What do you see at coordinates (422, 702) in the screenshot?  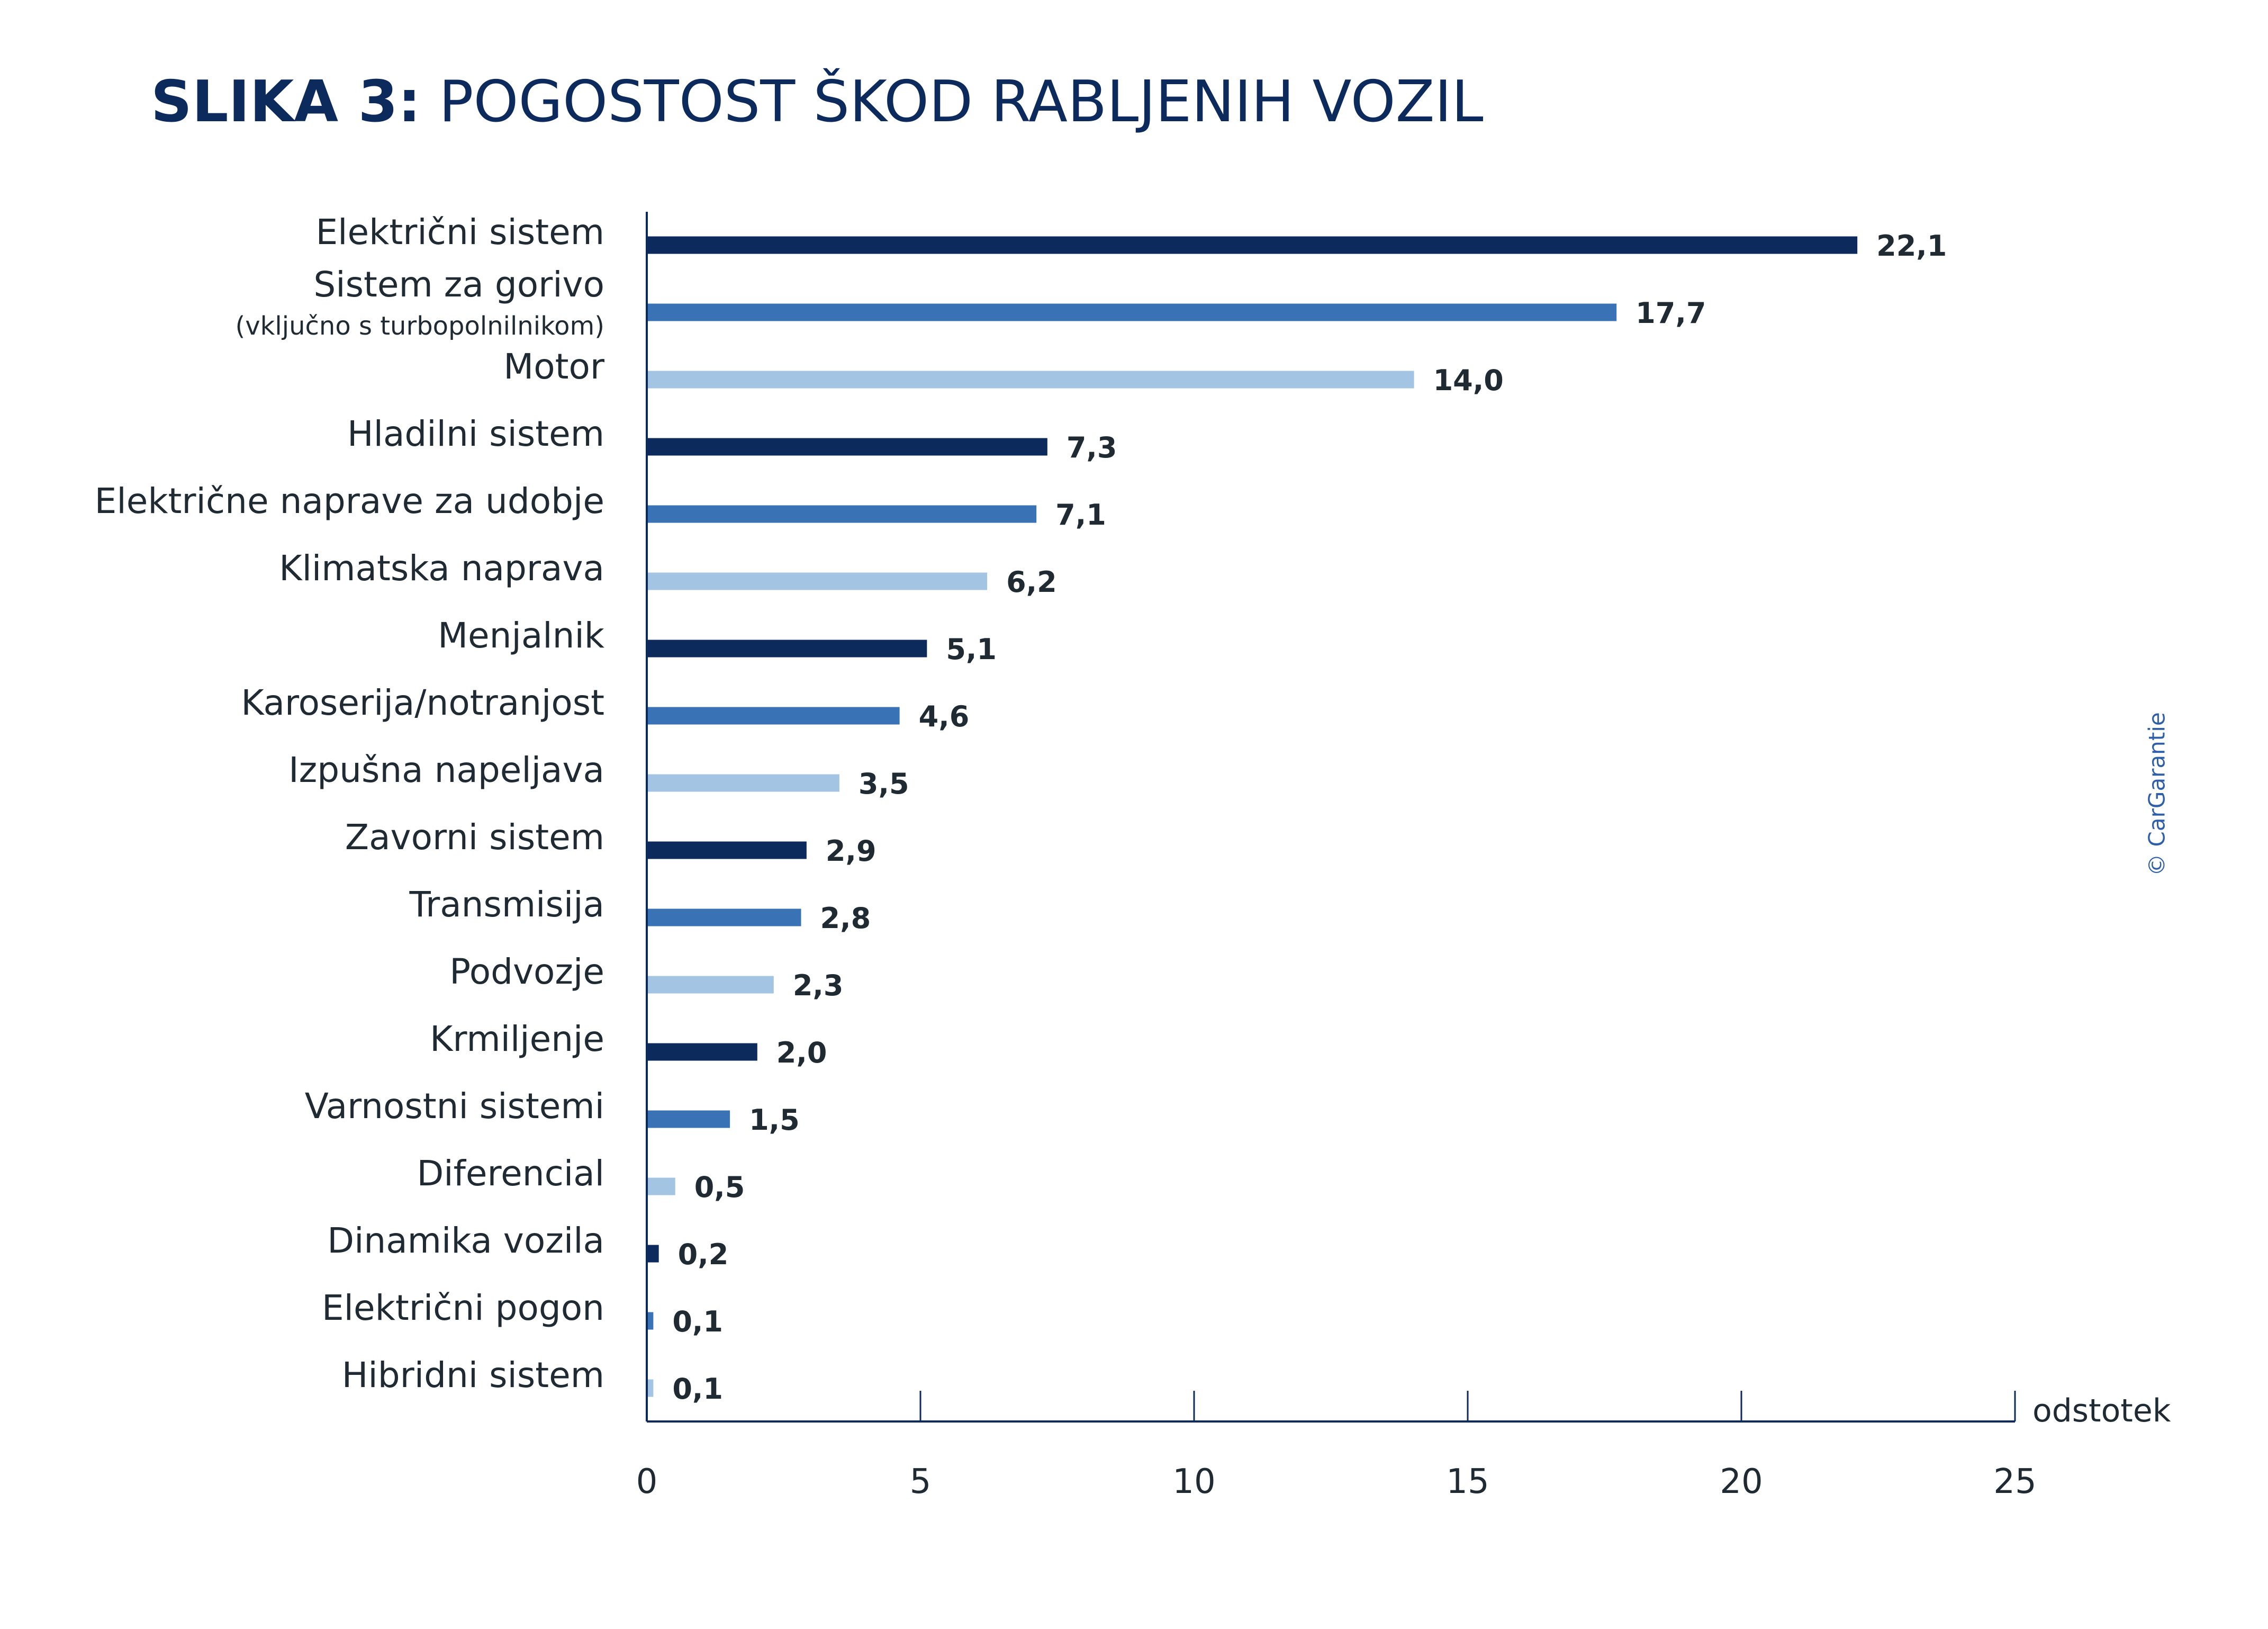 I see `category-label: Karoserija/notranjost` at bounding box center [422, 702].